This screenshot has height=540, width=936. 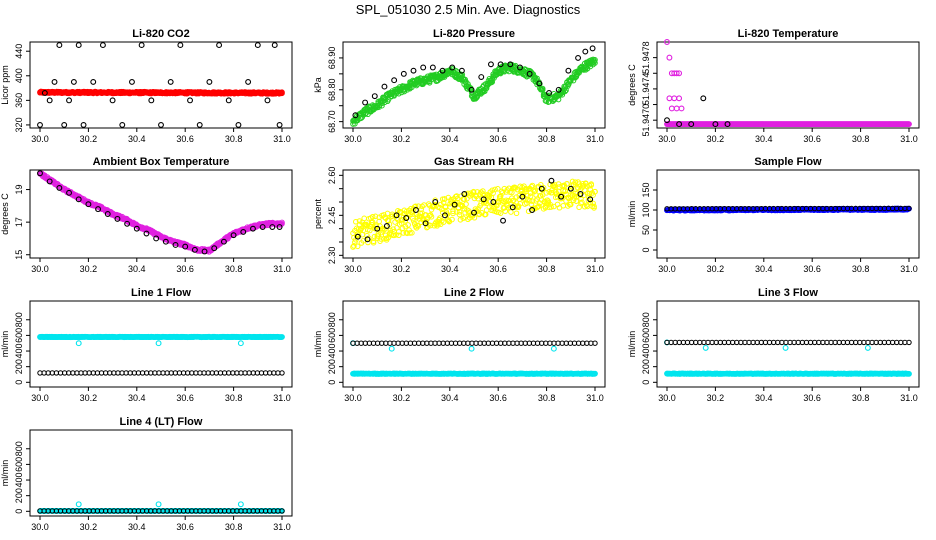 What do you see at coordinates (161, 293) in the screenshot?
I see `plot-title: Line 1 Flow` at bounding box center [161, 293].